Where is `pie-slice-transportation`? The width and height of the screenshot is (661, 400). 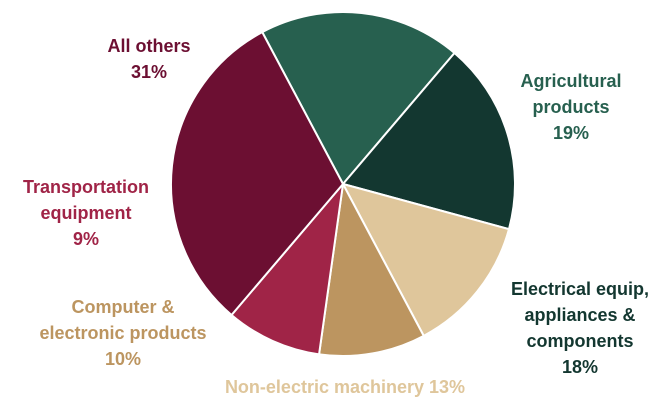 pie-slice-transportation is located at coordinates (287, 269).